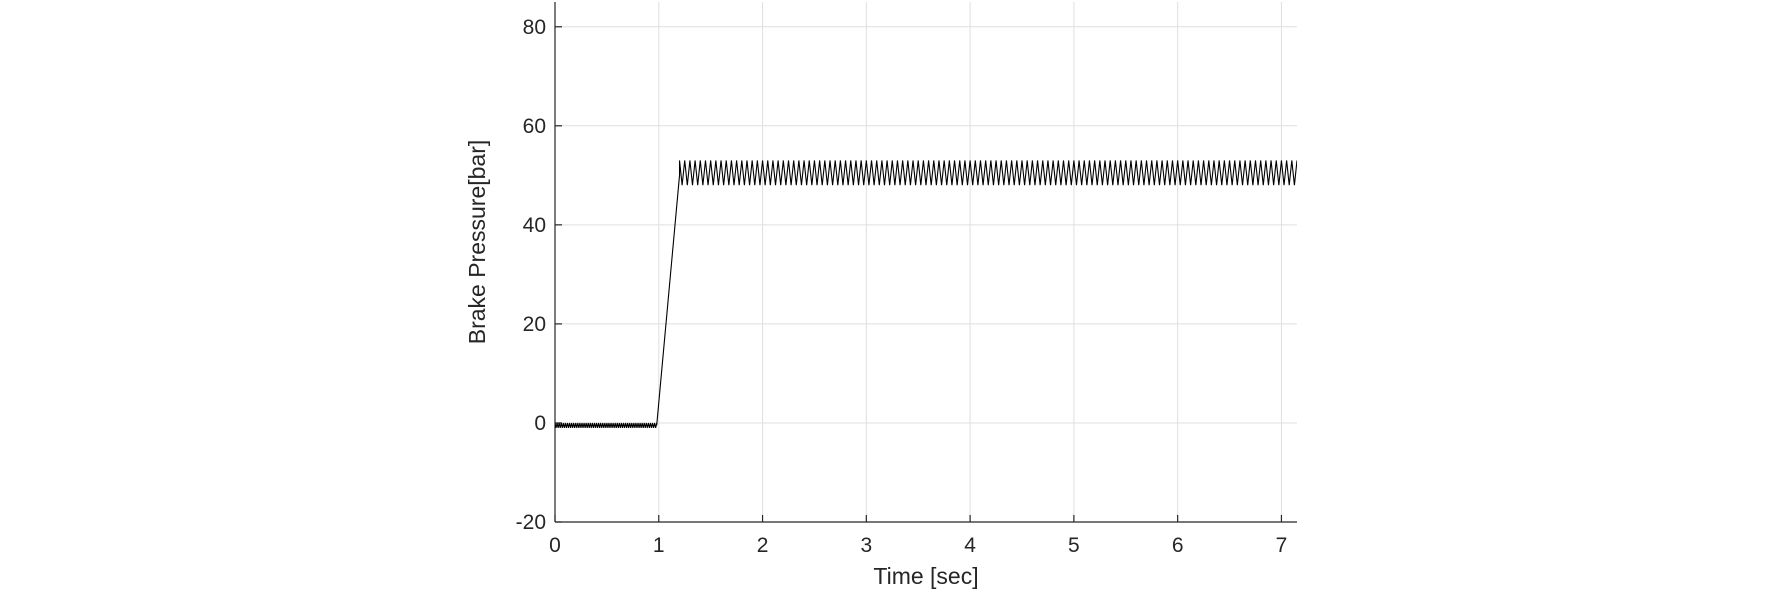 This screenshot has height=592, width=1772. What do you see at coordinates (477, 242) in the screenshot?
I see `y-axis-label: Brake Pressure[bar]` at bounding box center [477, 242].